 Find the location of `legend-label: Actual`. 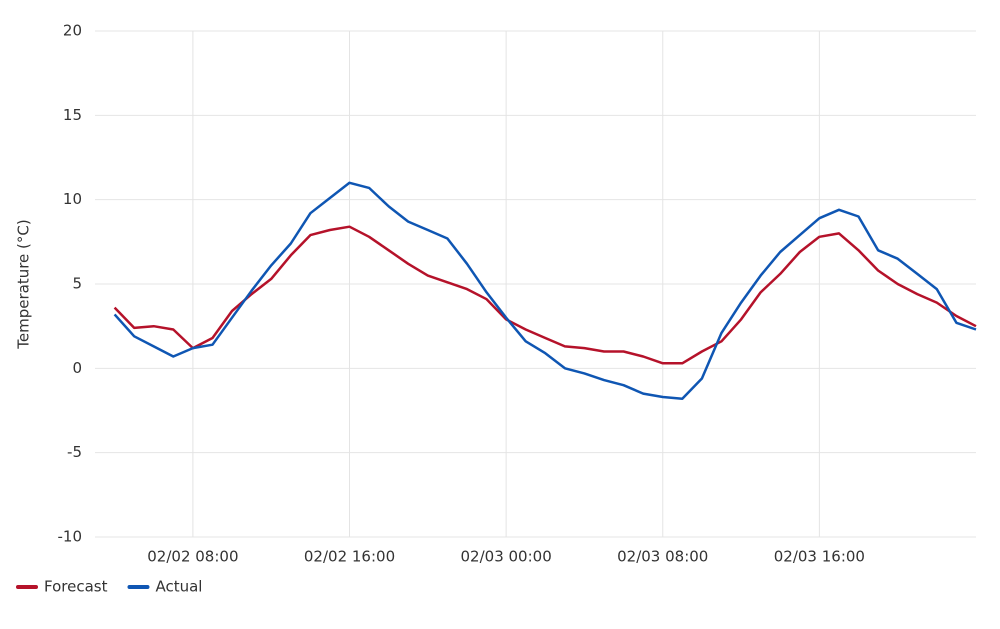

legend-label: Actual is located at coordinates (178, 587).